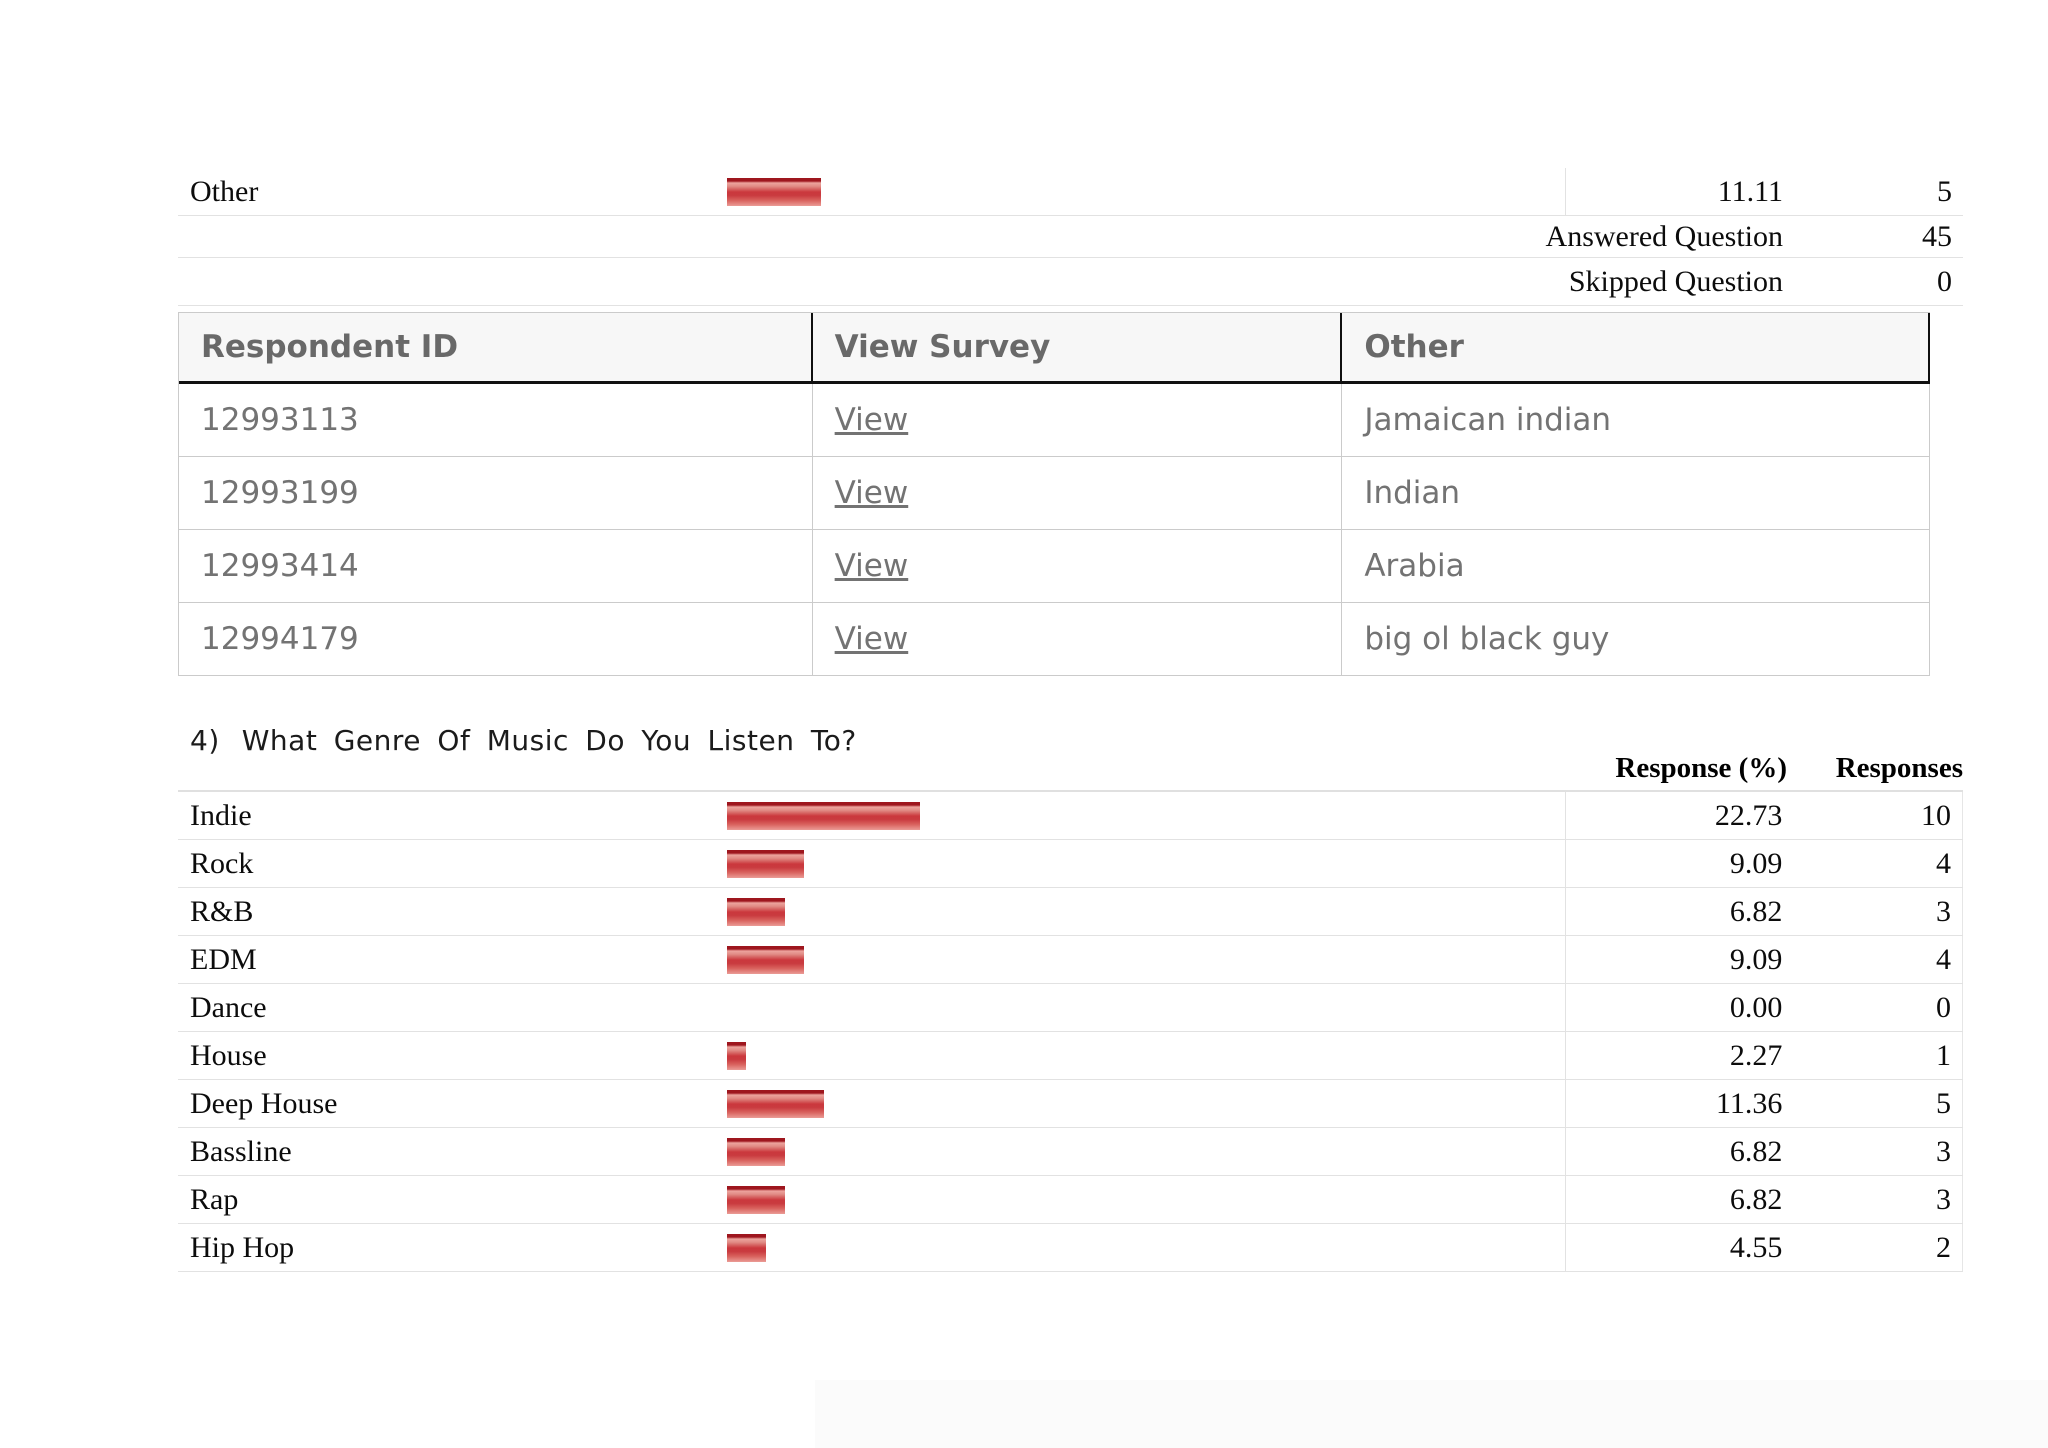 This screenshot has width=2048, height=1448. What do you see at coordinates (1943, 1103) in the screenshot?
I see `genre-count: 5` at bounding box center [1943, 1103].